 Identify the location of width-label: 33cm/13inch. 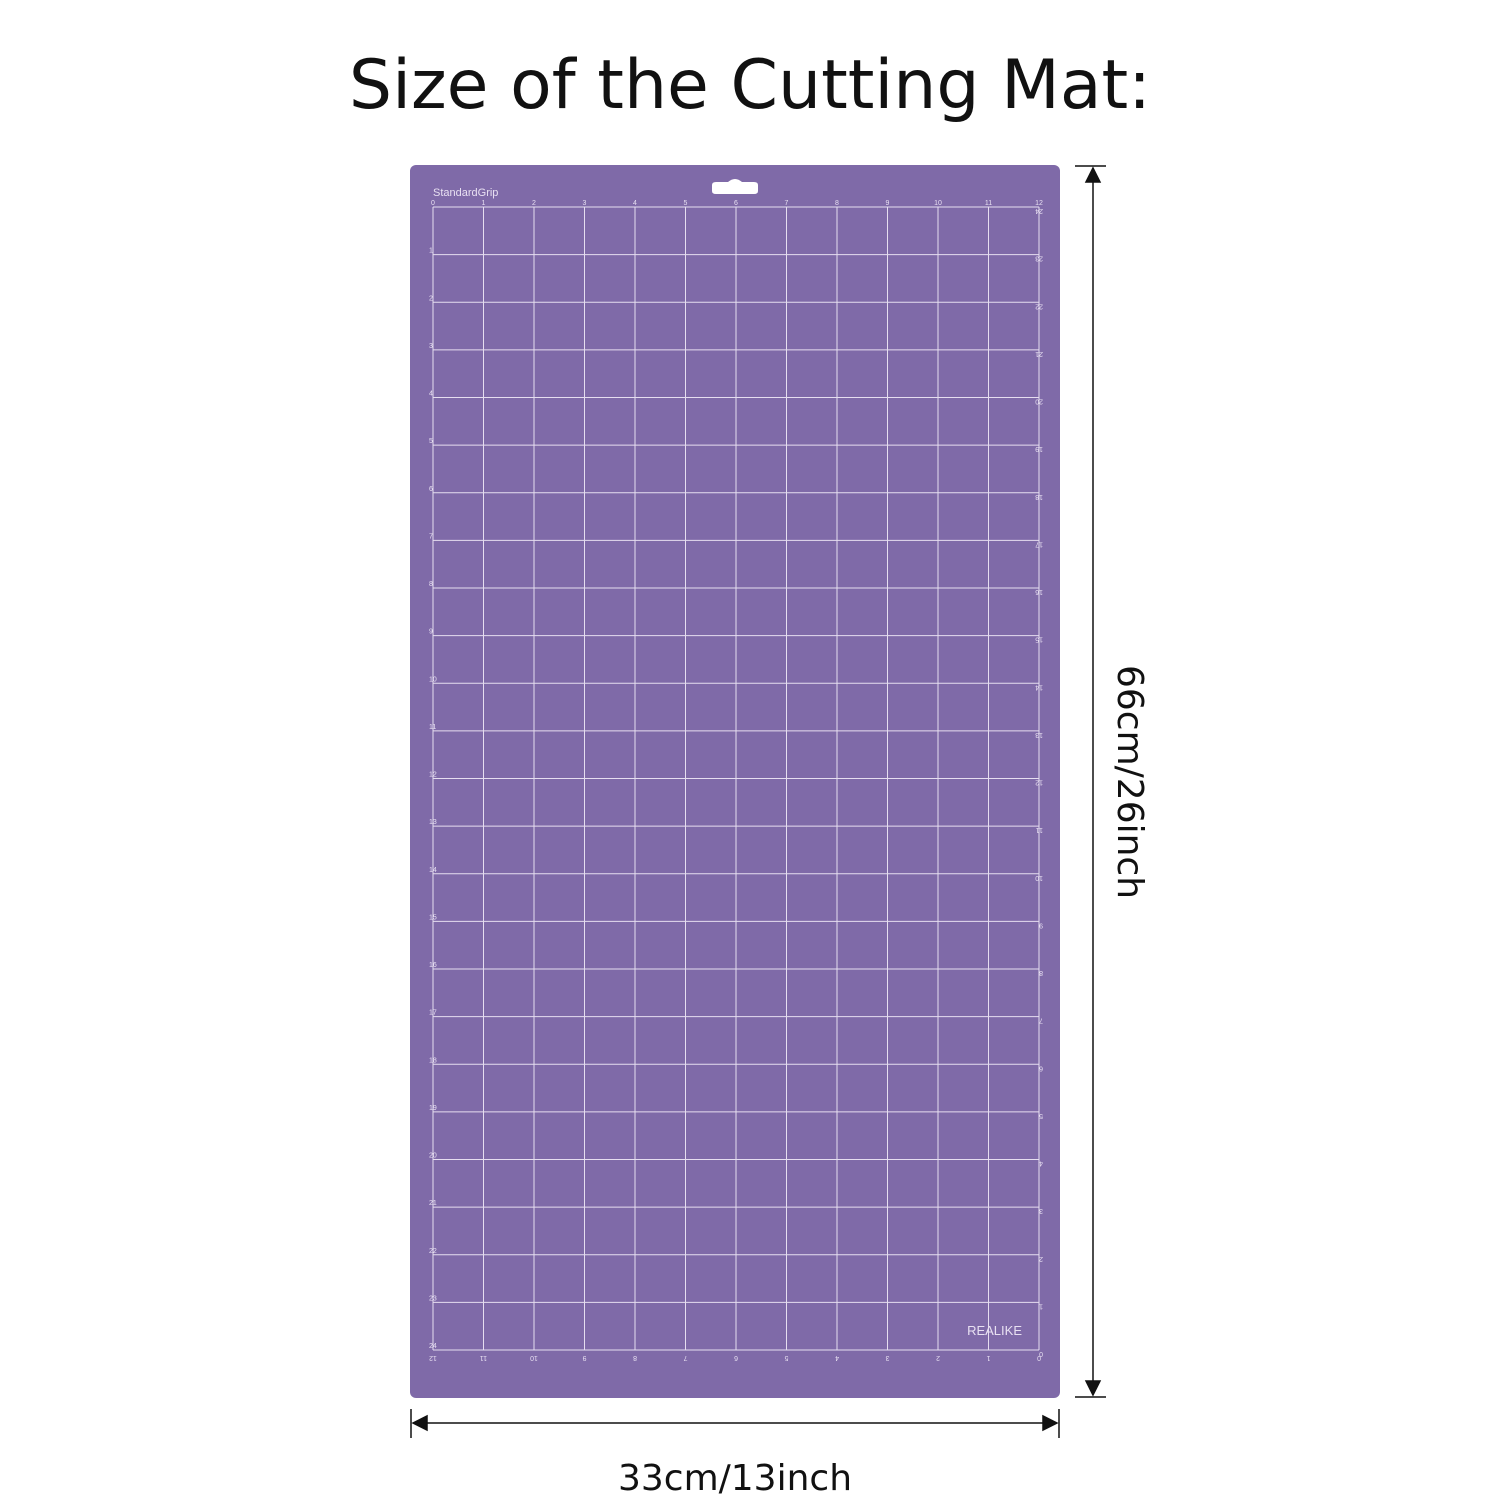
(735, 1478).